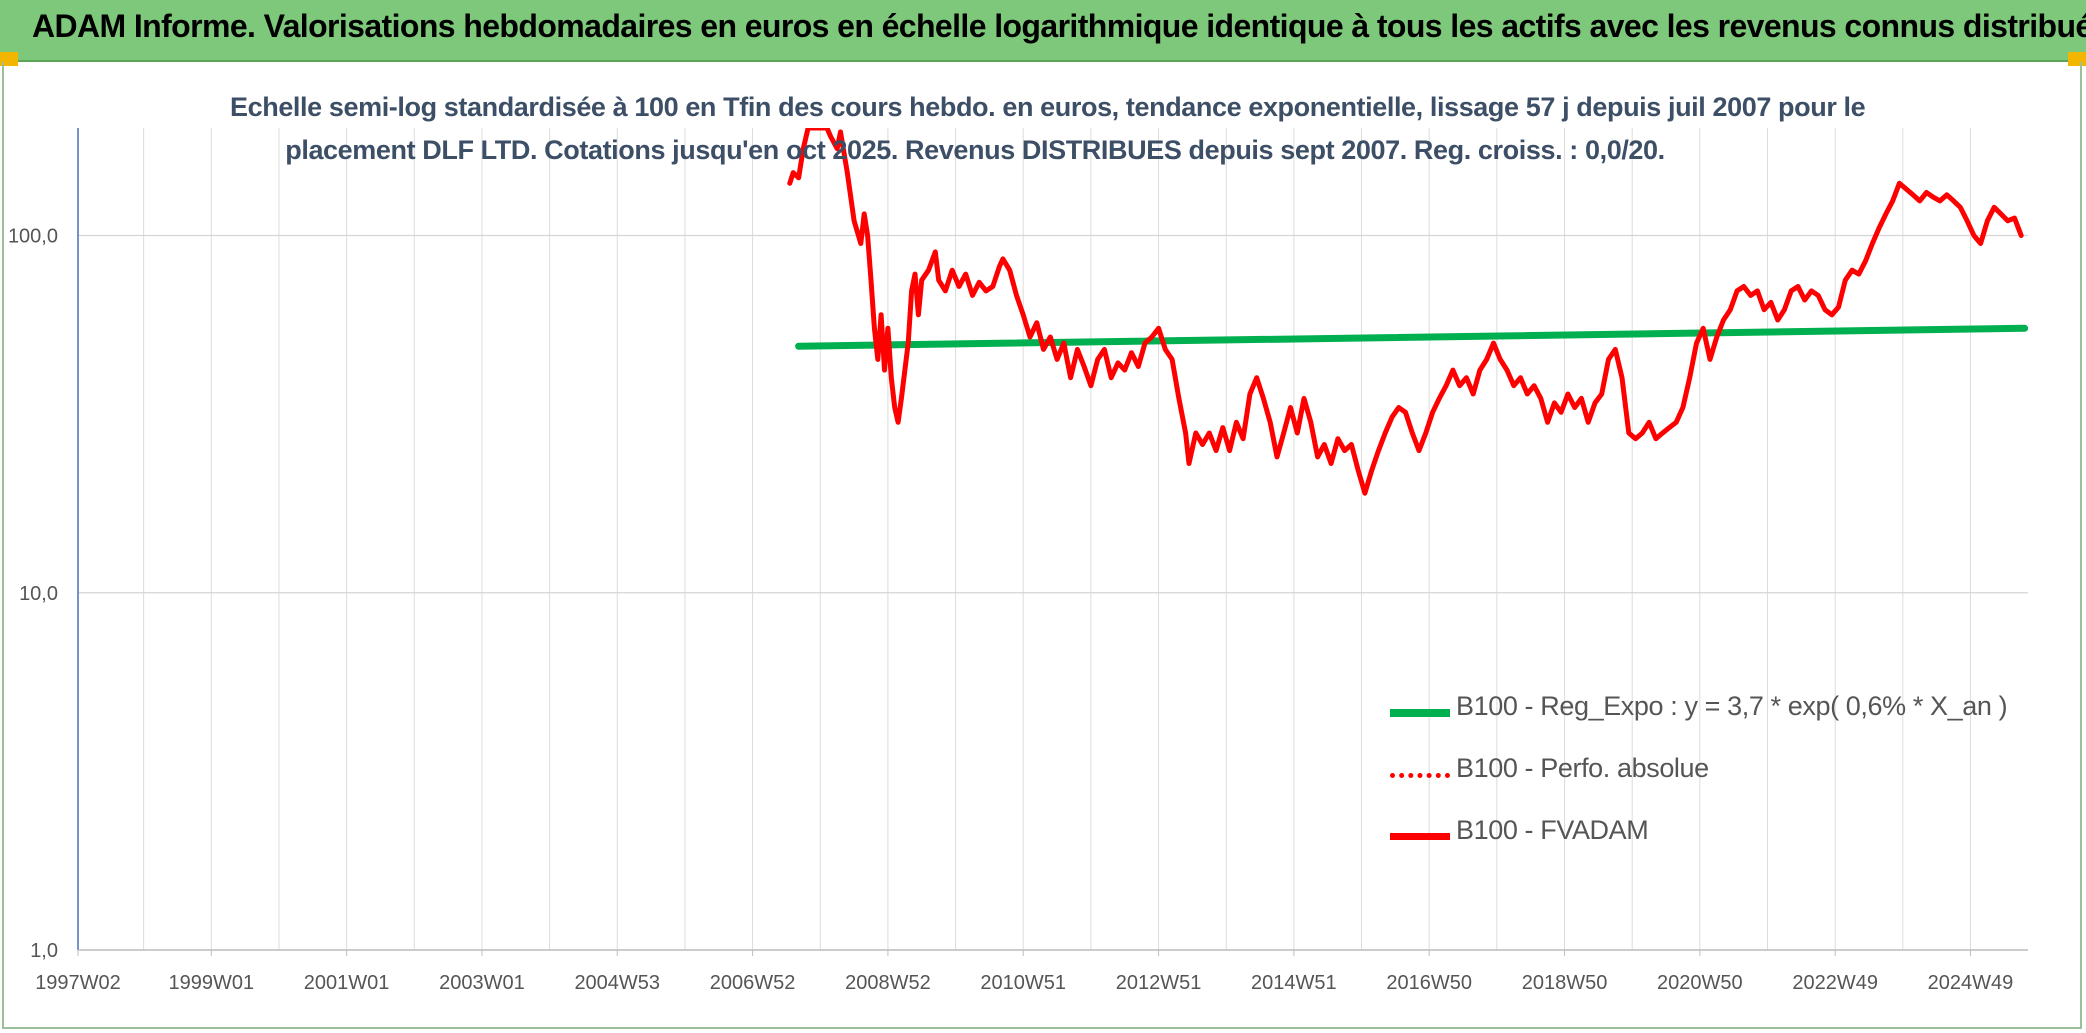 The image size is (2086, 1033). I want to click on y-tick-label: 10,0, so click(38, 594).